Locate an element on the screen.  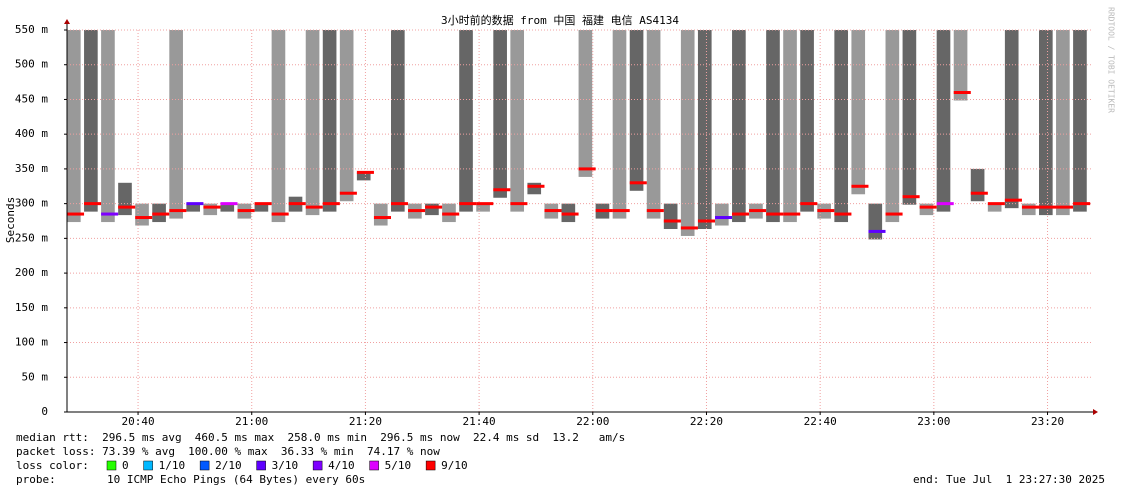
x-tick-label: 21:40 is located at coordinates (479, 421).